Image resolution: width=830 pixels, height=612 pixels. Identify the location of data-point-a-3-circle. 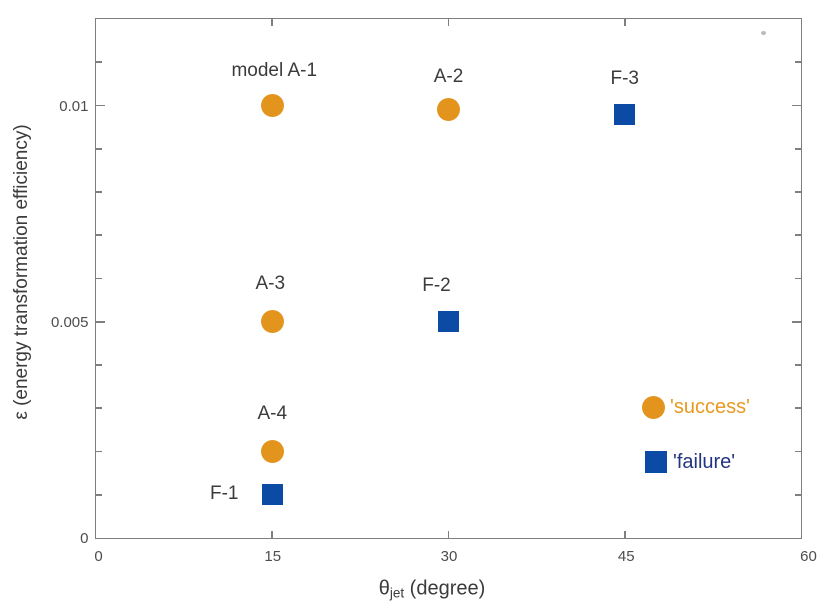
(272, 322).